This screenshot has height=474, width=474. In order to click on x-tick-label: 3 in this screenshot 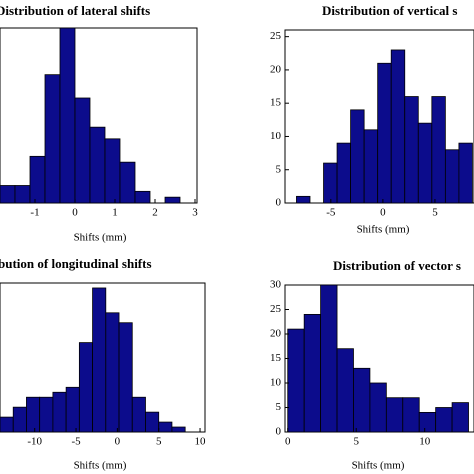, I will do `click(195, 213)`.